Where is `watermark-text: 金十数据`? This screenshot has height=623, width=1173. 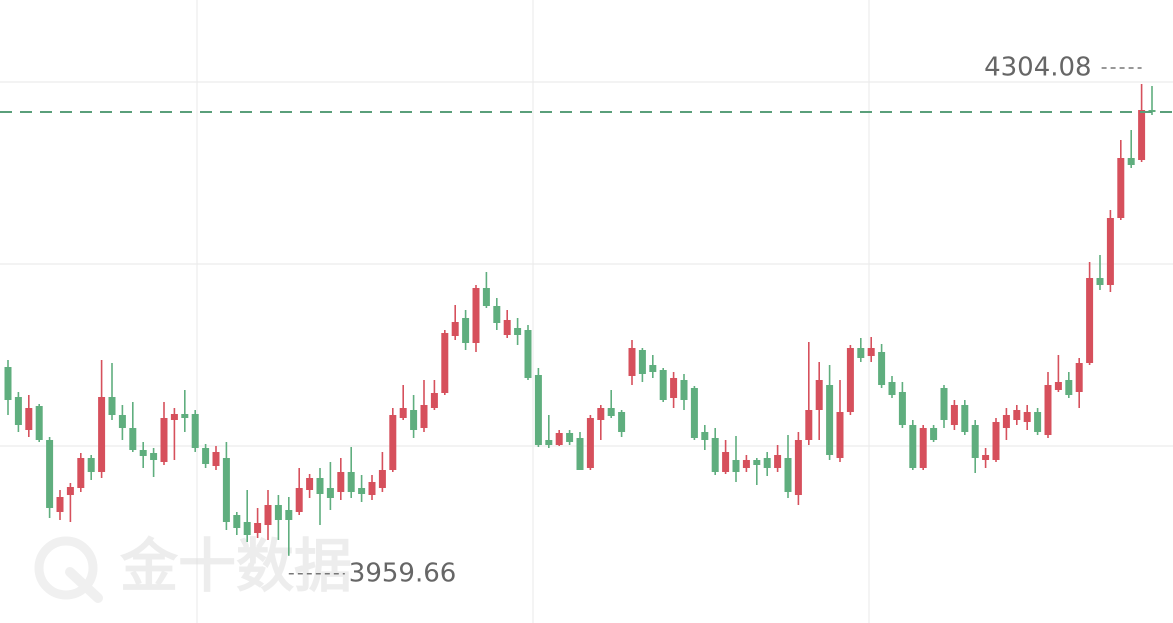
watermark-text: 金十数据 is located at coordinates (236, 566).